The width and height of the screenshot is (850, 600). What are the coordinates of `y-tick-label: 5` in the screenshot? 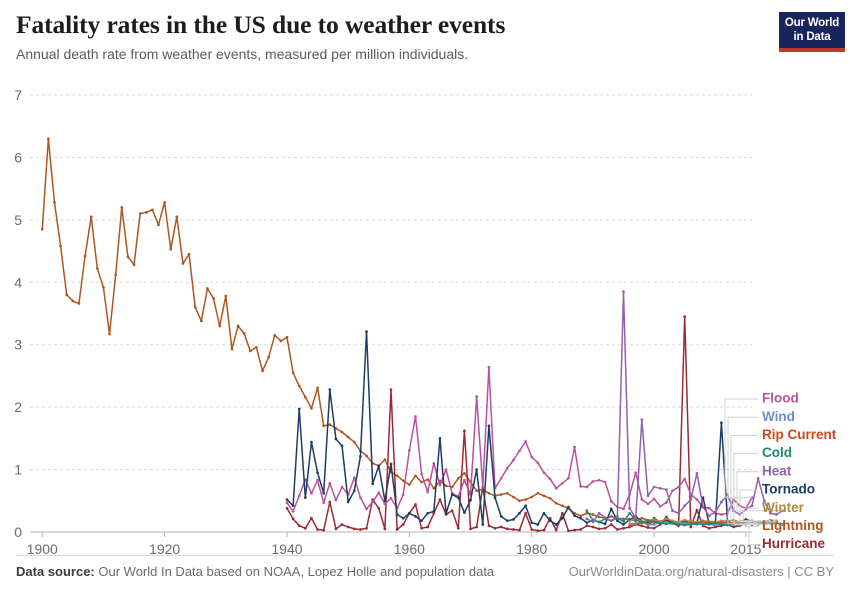 It's located at (18, 220).